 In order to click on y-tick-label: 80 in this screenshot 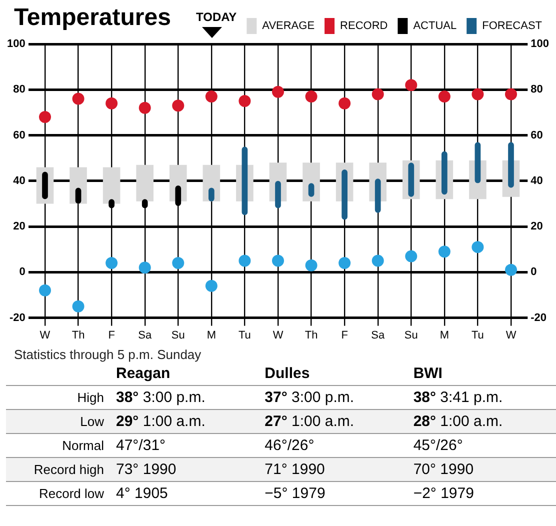, I will do `click(19, 90)`.